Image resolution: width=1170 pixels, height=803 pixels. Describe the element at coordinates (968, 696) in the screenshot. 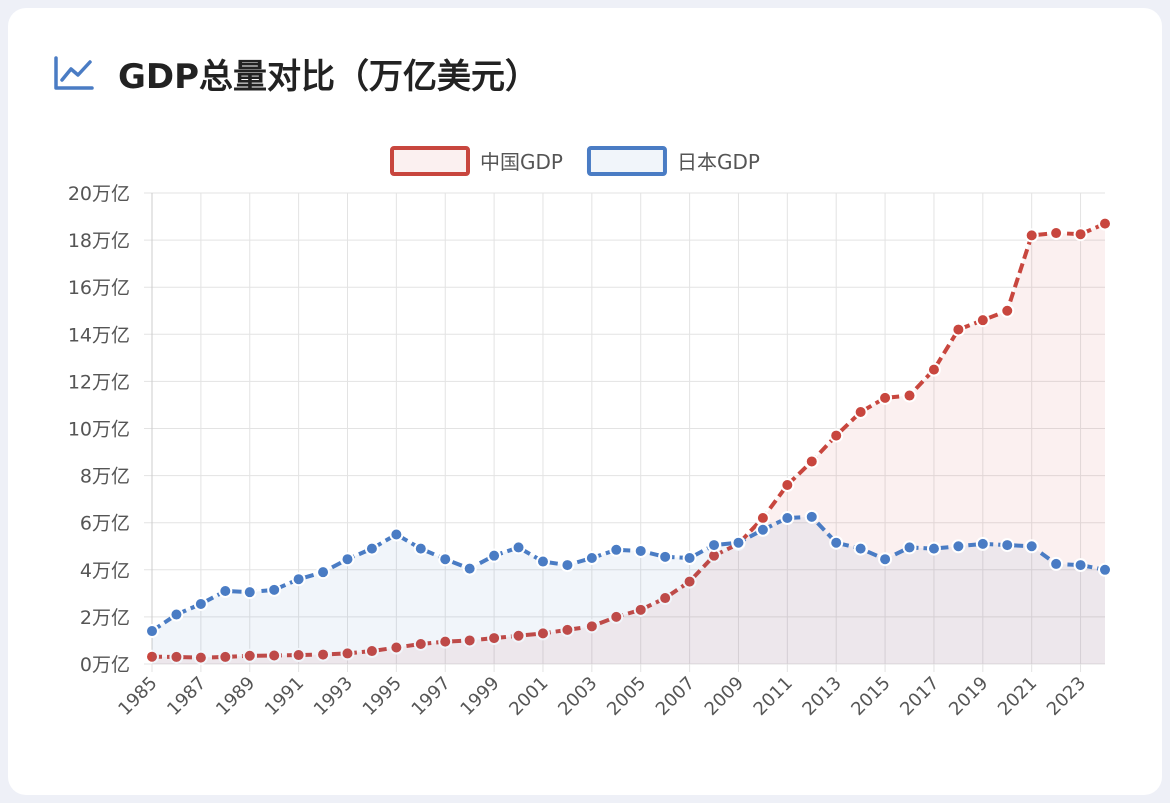

I see `x-tick-label: 2019` at that location.